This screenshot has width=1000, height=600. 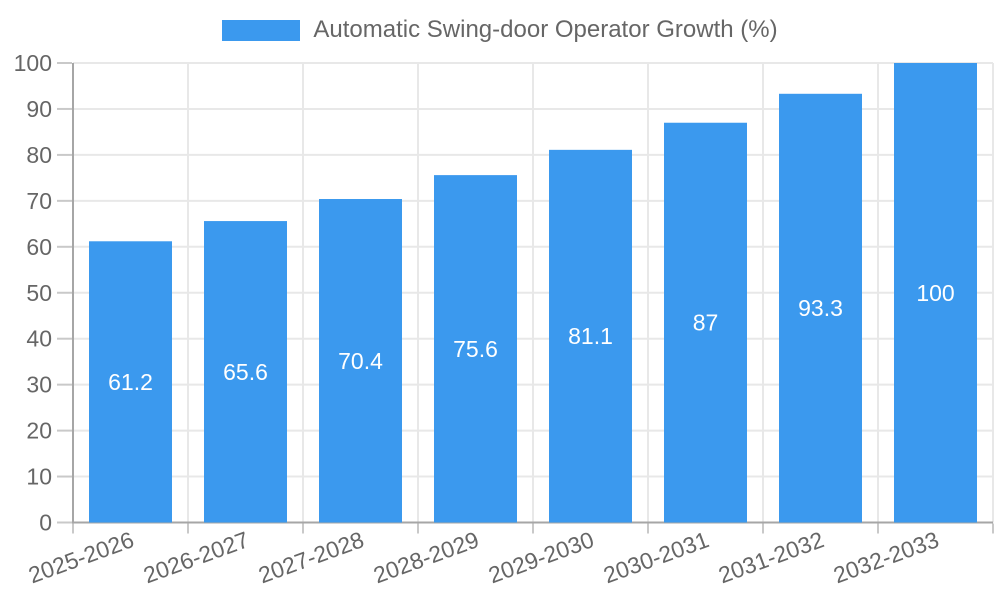 What do you see at coordinates (541, 557) in the screenshot?
I see `x-axis-tick-label: 2029-2030` at bounding box center [541, 557].